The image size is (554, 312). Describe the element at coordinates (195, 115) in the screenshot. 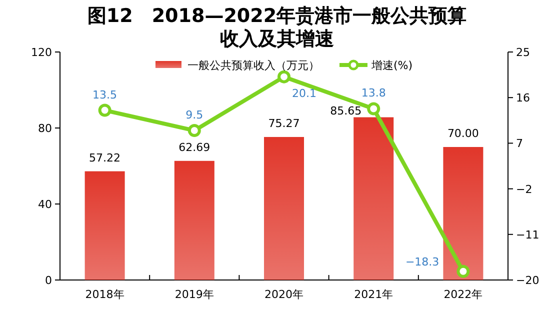

I see `data-label: 9.5` at that location.